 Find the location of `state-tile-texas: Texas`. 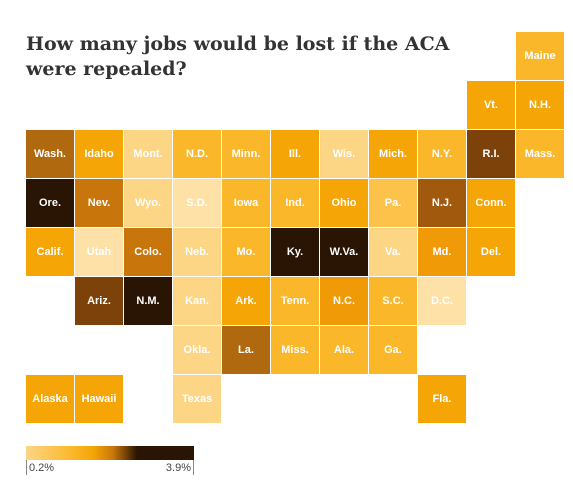

state-tile-texas: Texas is located at coordinates (197, 399).